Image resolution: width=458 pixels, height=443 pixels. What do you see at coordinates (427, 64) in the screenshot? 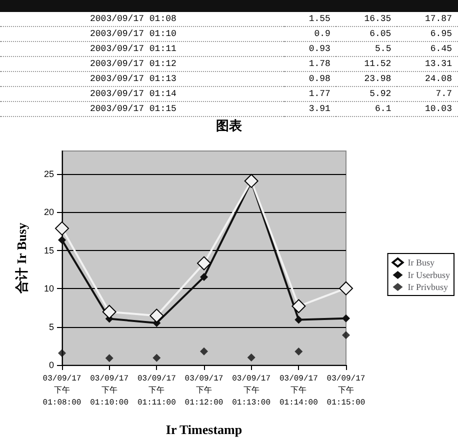
I see `text: 13.31` at bounding box center [427, 64].